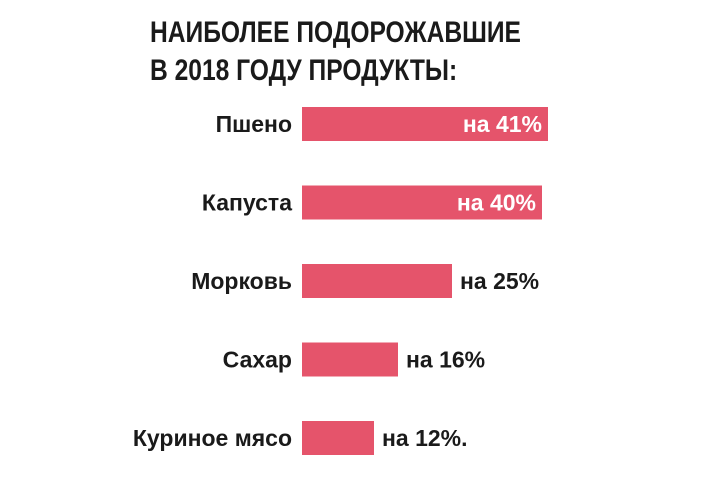 Image resolution: width=720 pixels, height=480 pixels. I want to click on value-label: на 40%, so click(496, 203).